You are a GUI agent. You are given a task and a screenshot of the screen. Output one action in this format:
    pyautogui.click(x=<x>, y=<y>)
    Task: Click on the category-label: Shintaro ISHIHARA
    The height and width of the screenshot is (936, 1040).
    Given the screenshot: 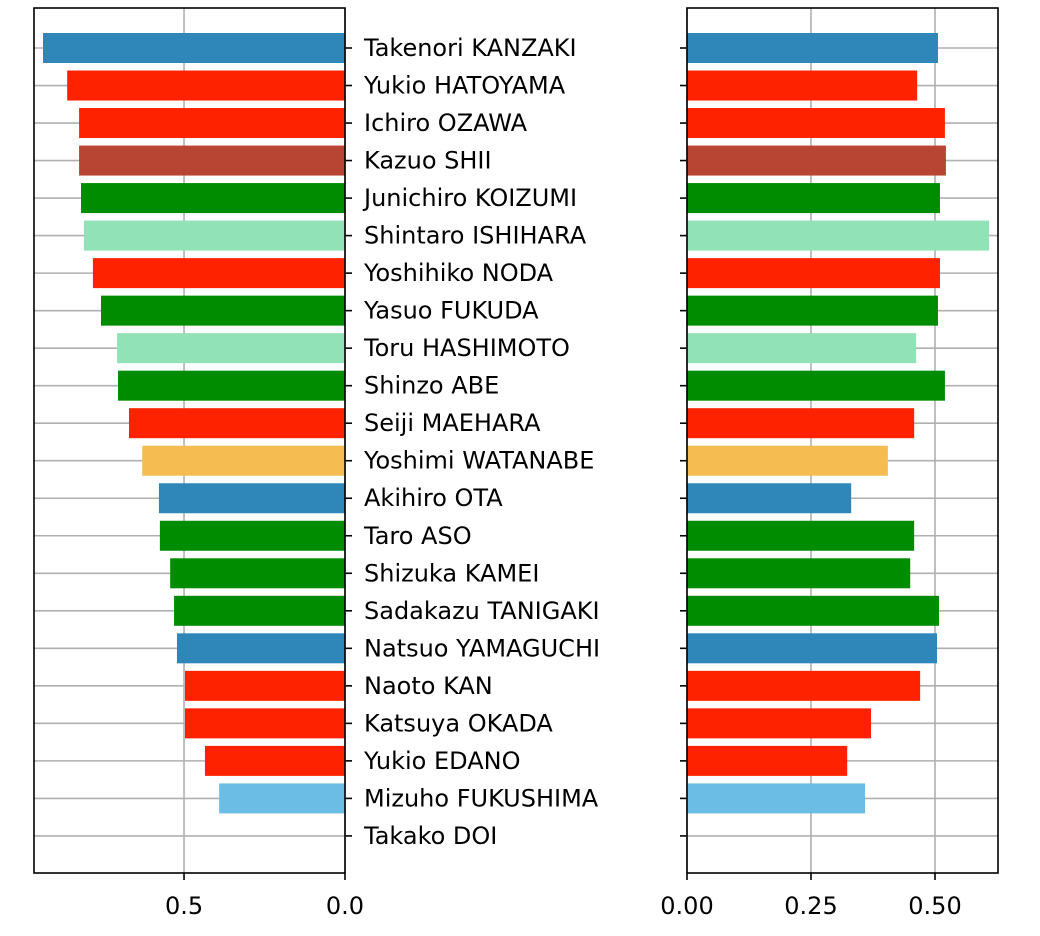 What is the action you would take?
    pyautogui.click(x=475, y=236)
    